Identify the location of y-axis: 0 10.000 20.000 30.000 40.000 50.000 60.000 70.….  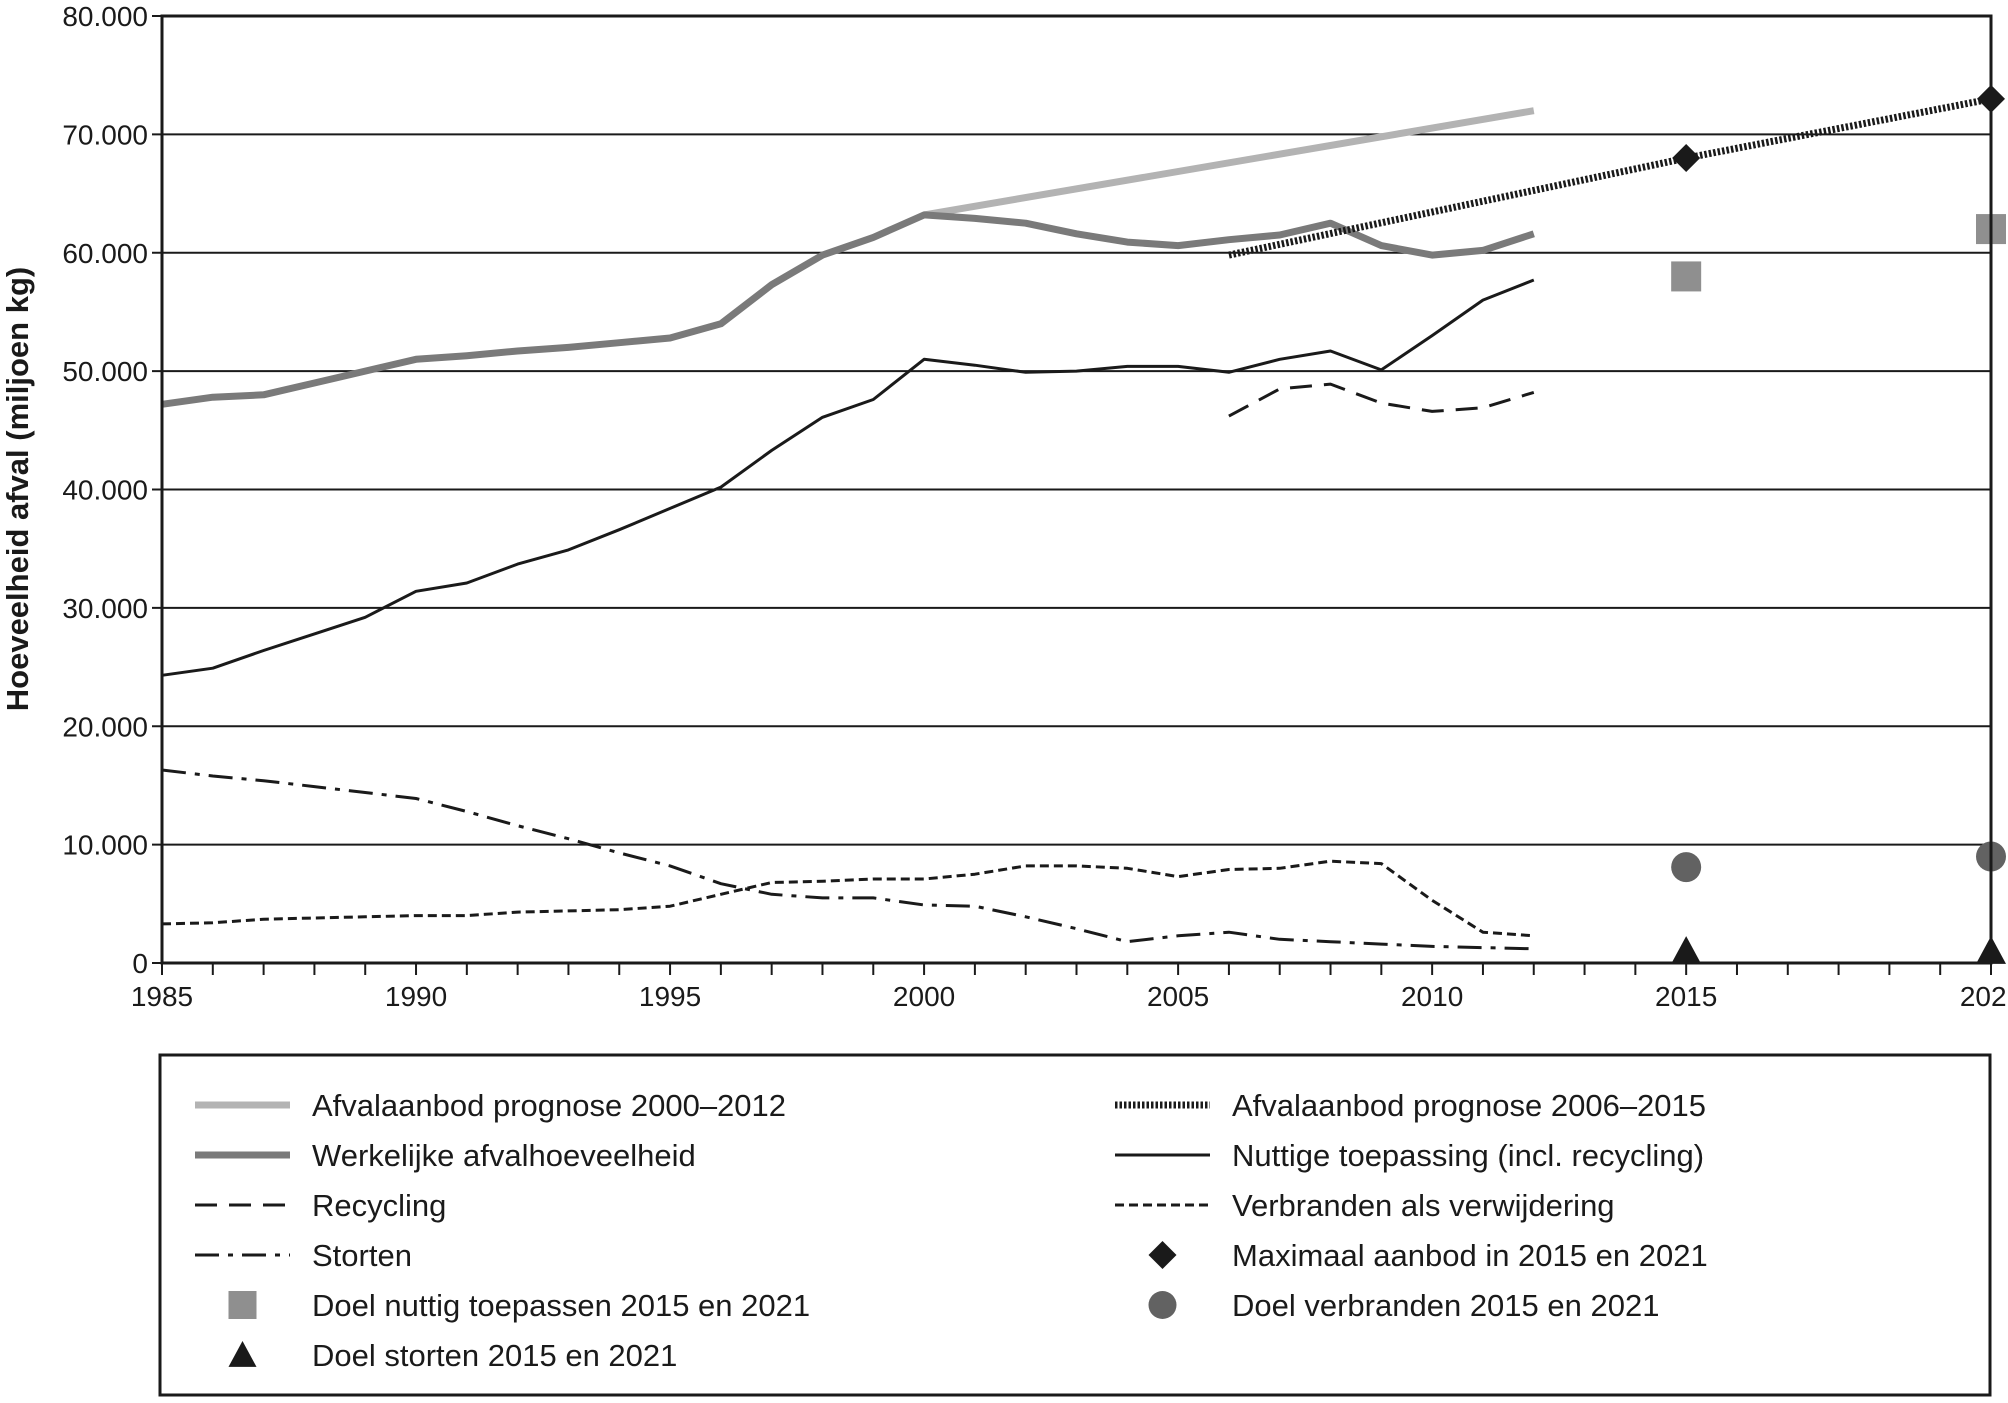
(112, 490).